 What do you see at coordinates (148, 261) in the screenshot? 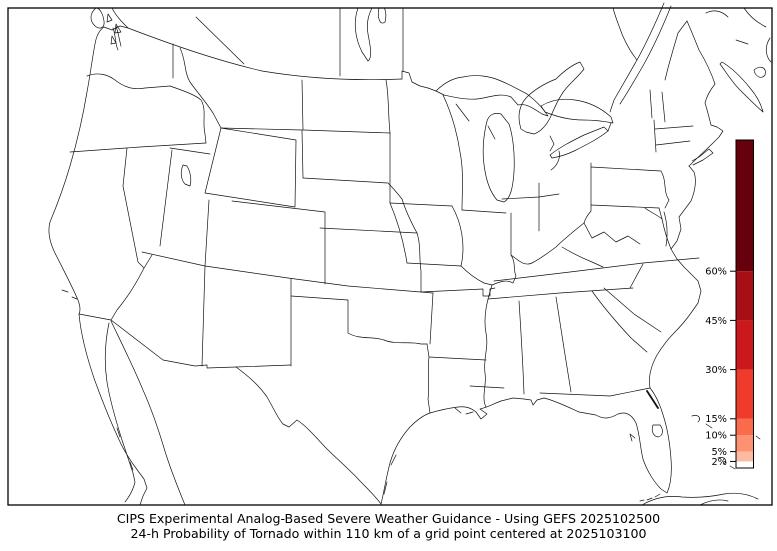
I see `state-line-nv-az` at bounding box center [148, 261].